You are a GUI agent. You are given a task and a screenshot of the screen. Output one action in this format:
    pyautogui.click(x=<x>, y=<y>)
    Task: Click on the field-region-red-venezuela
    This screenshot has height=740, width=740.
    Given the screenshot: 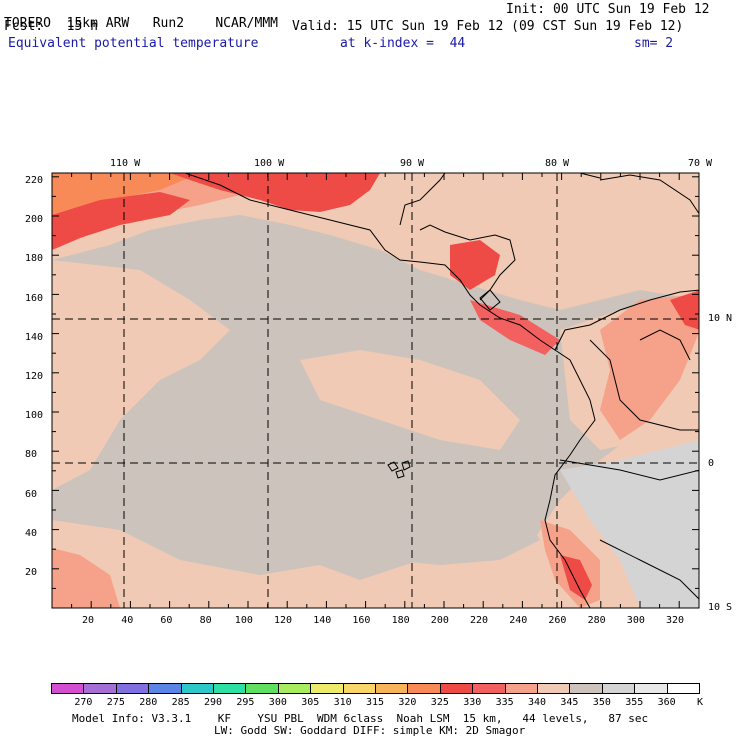 What is the action you would take?
    pyautogui.click(x=684, y=310)
    